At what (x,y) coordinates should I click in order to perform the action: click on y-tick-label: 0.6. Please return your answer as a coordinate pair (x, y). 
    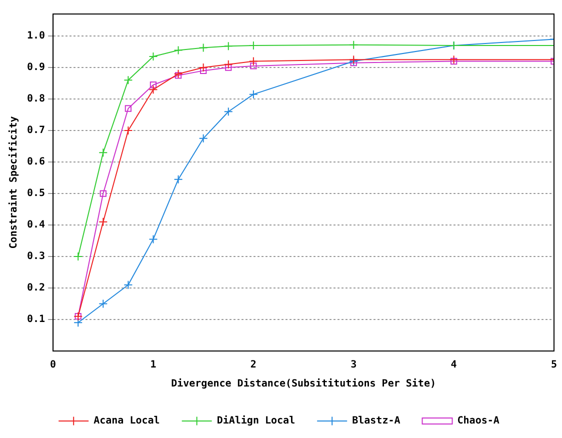
    Looking at the image, I should click on (36, 162).